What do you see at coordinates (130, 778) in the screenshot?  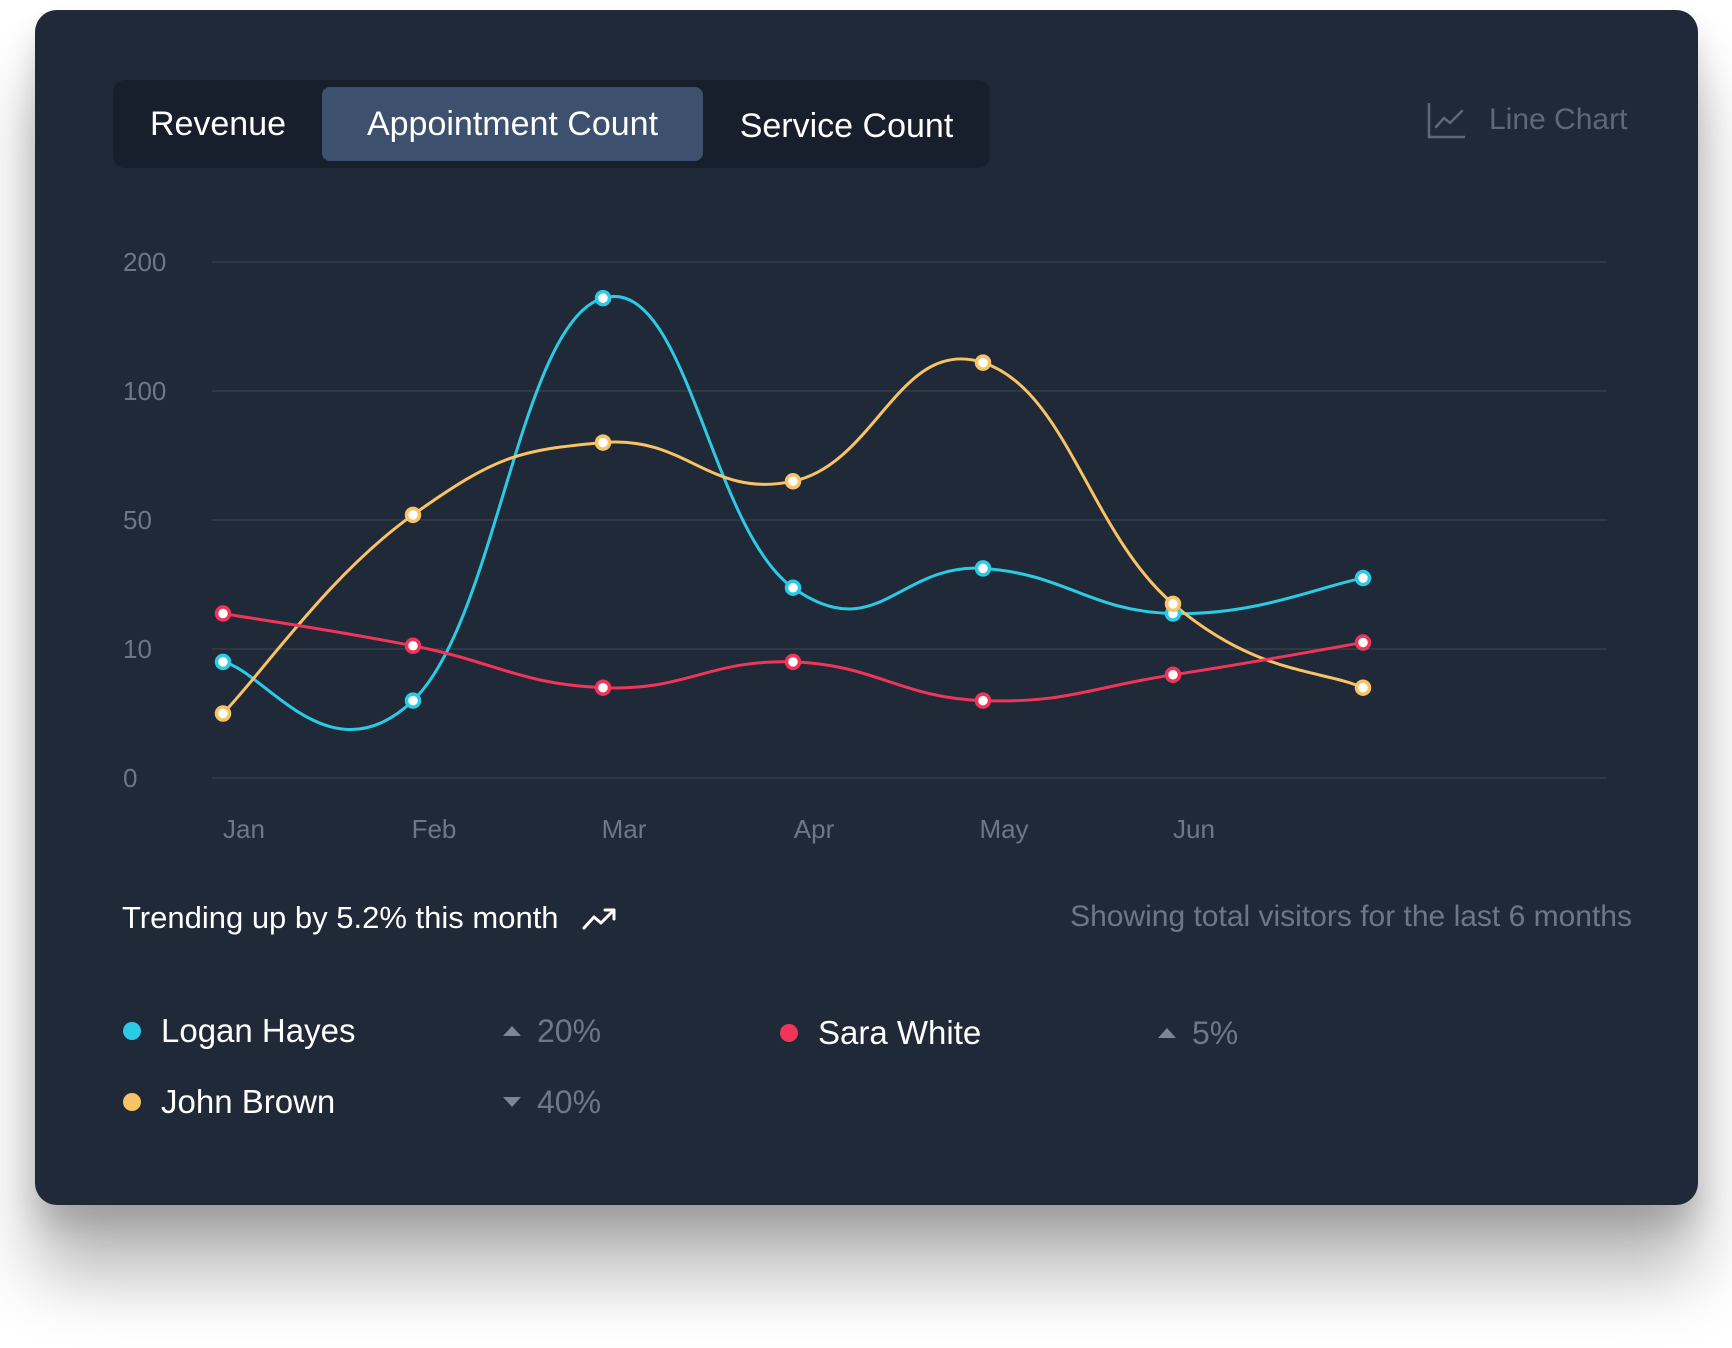 I see `y-tick-label: 0` at bounding box center [130, 778].